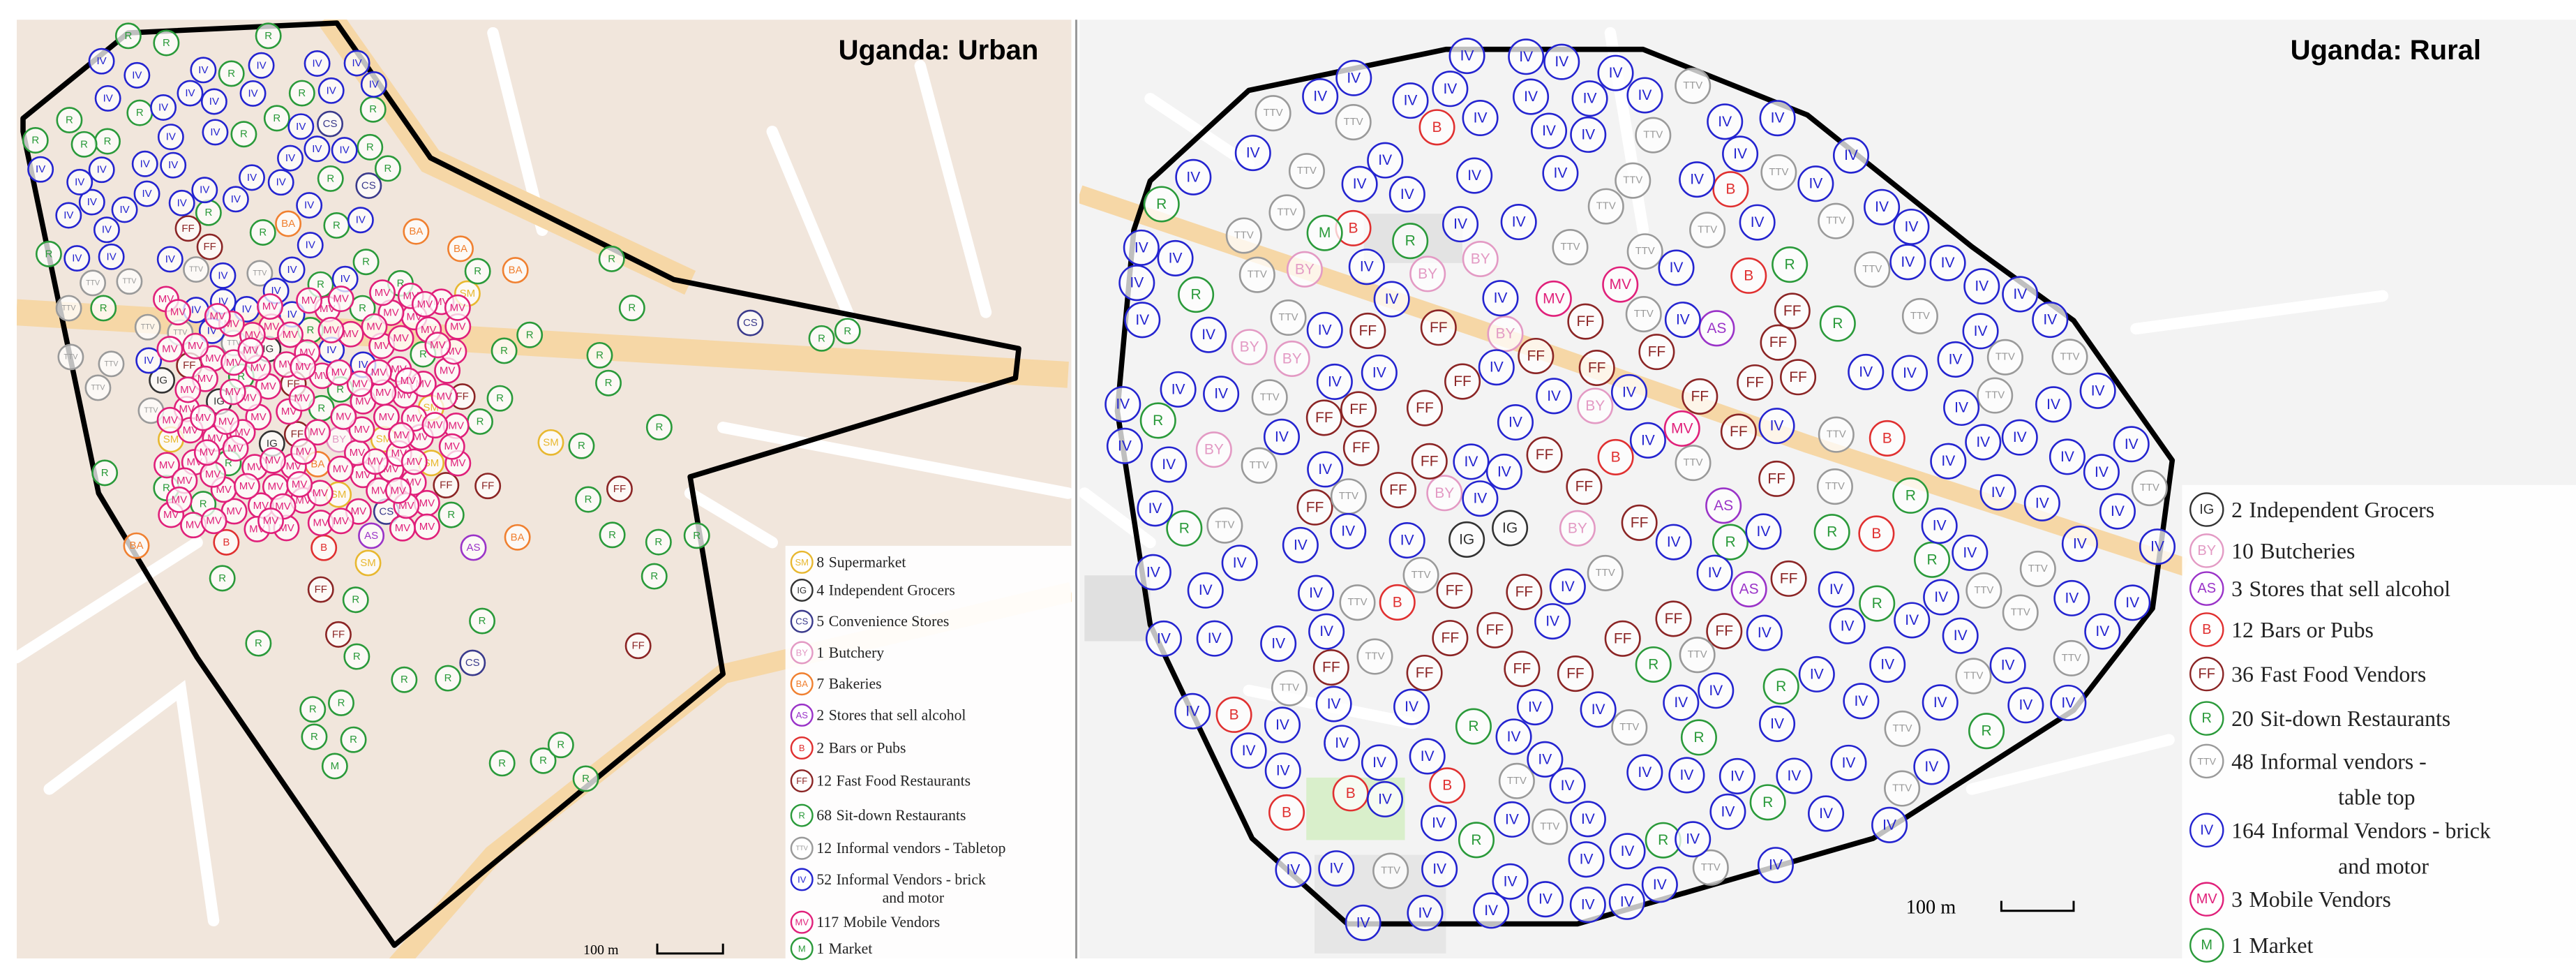  Describe the element at coordinates (802, 848) in the screenshot. I see `legend-code: TTV` at that location.